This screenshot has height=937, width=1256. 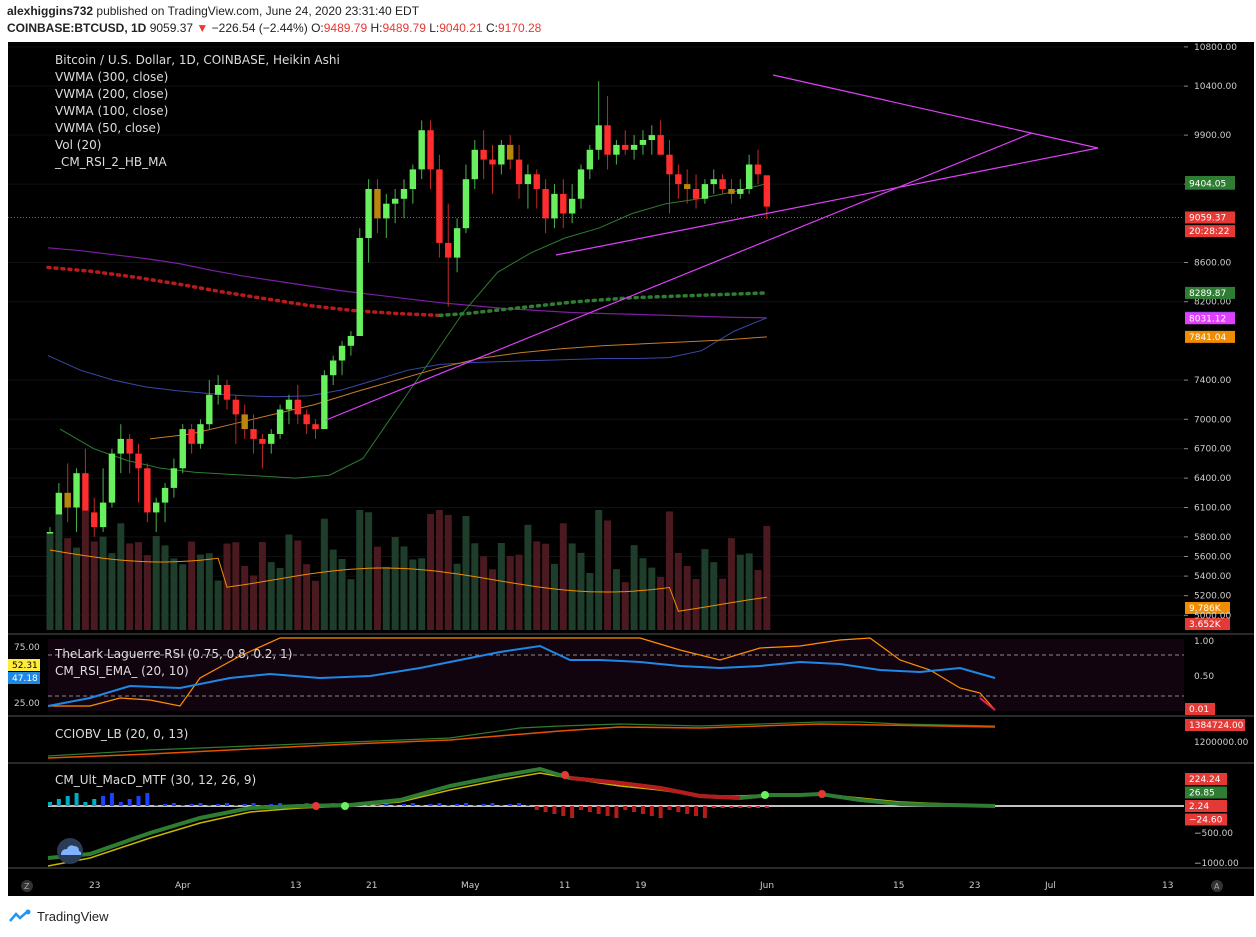 What do you see at coordinates (371, 886) in the screenshot?
I see `time-tick-label: 21` at bounding box center [371, 886].